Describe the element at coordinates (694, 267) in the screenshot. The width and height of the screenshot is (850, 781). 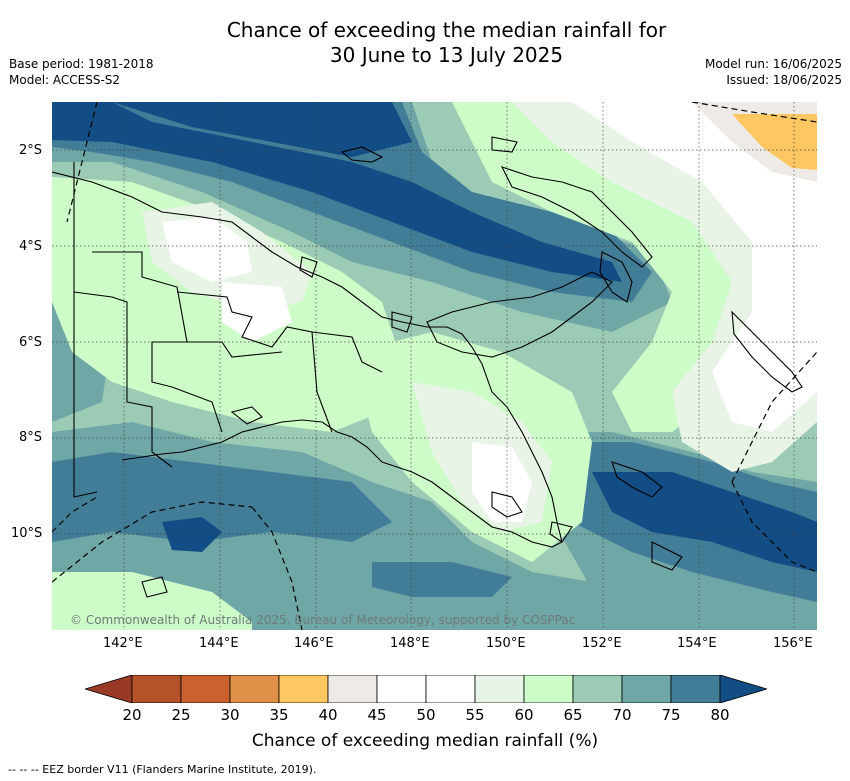
I see `band-50-55-ne` at that location.